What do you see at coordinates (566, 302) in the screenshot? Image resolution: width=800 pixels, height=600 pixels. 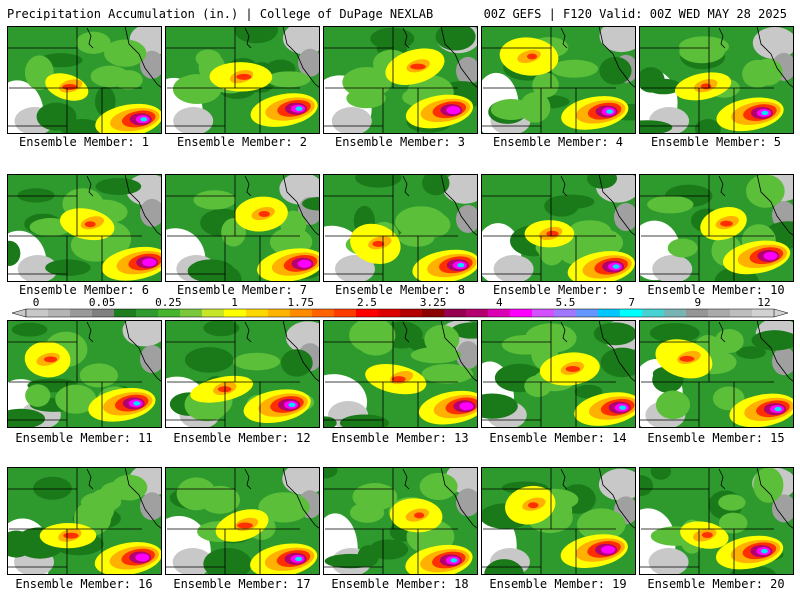 I see `colorbar-tick-label: 5.5` at bounding box center [566, 302].